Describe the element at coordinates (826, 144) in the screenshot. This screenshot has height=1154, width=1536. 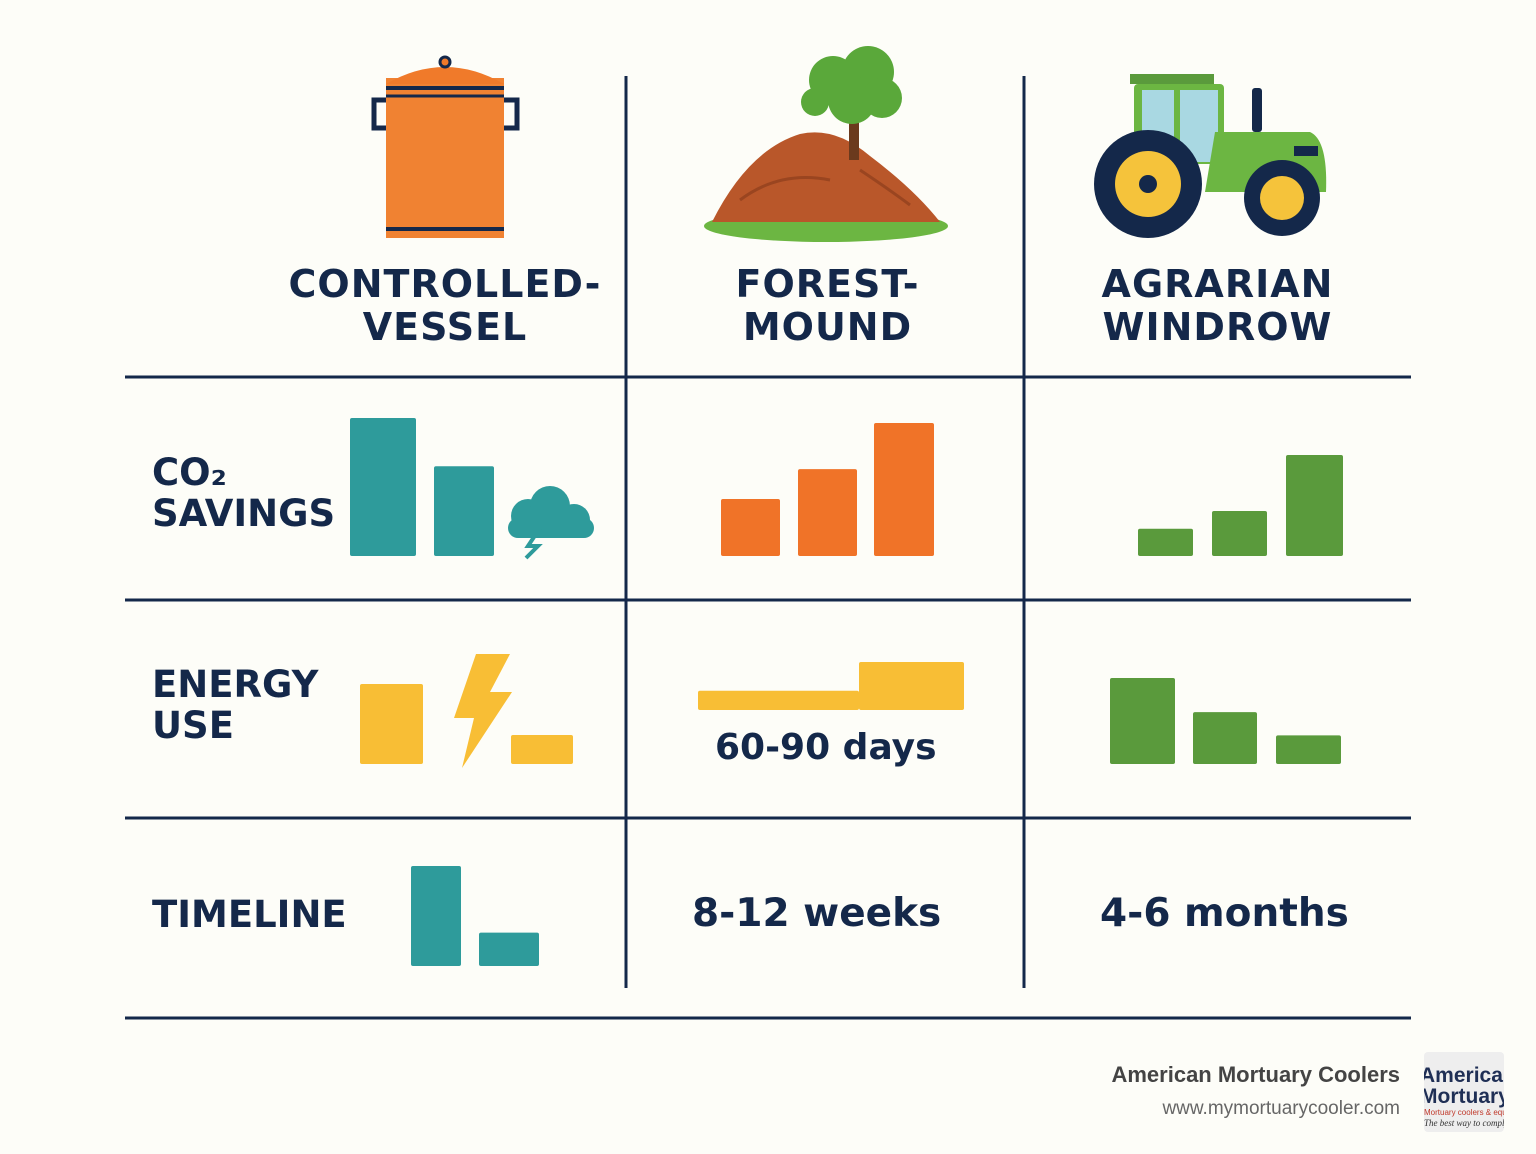
I see `soil-mound-tree-icon` at that location.